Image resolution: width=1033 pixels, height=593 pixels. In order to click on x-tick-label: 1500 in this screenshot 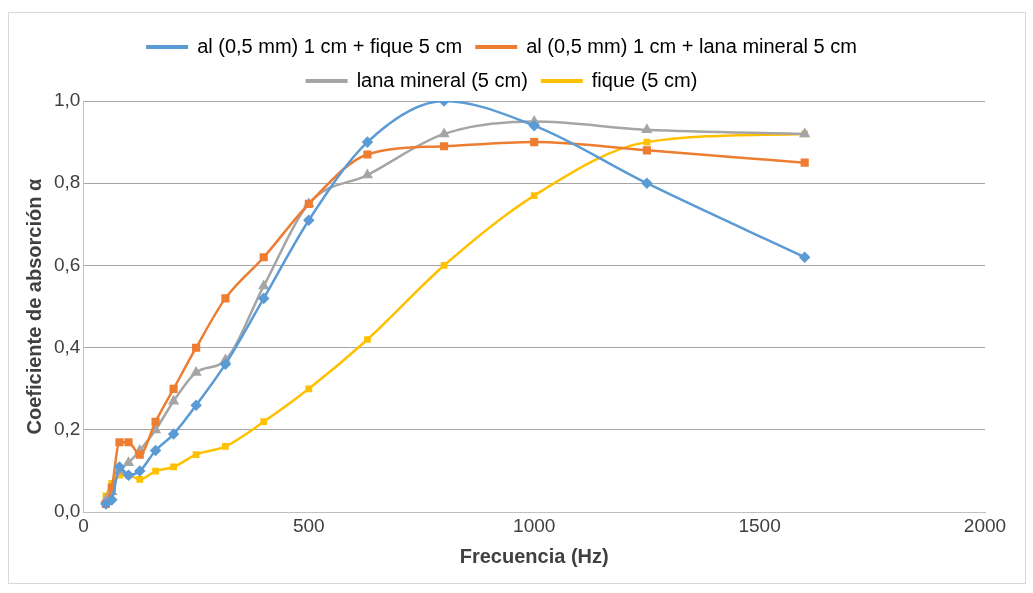, I will do `click(759, 525)`.